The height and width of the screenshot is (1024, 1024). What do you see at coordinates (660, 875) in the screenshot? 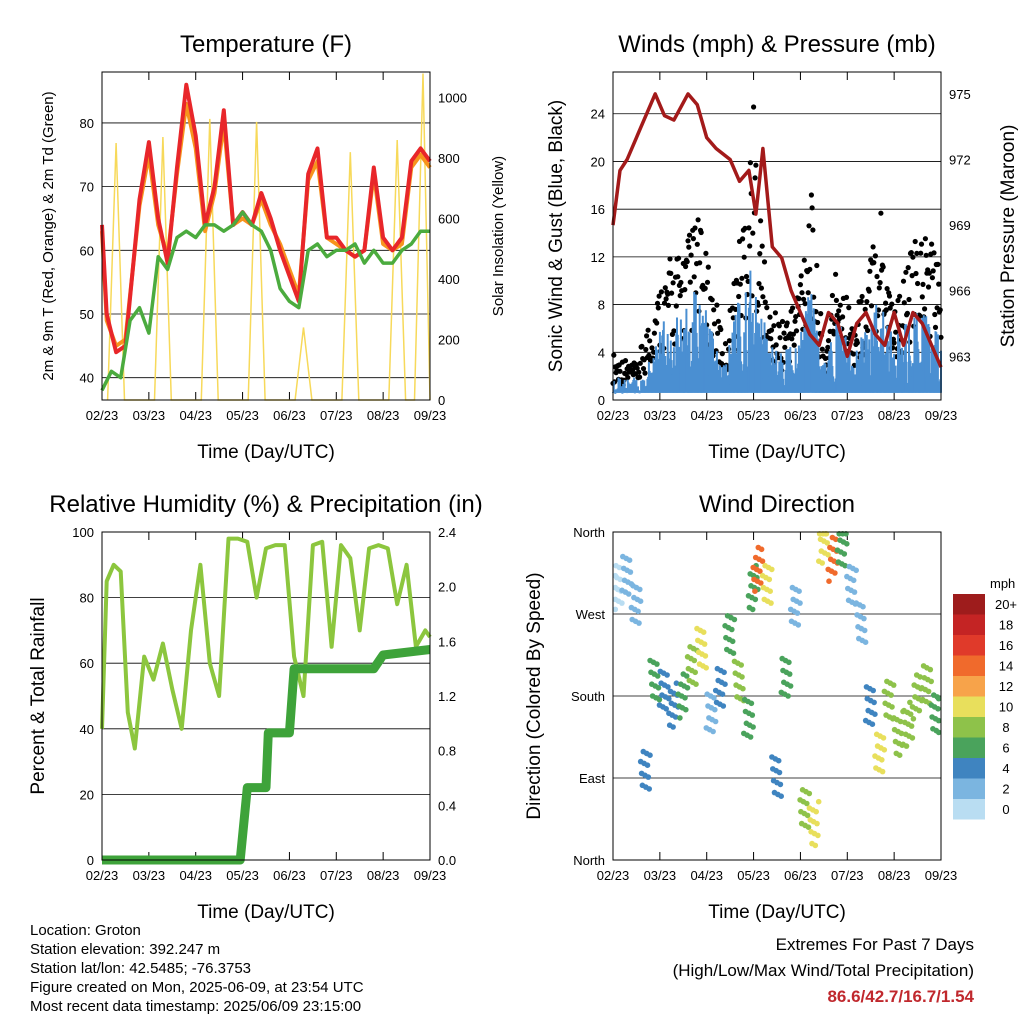
I see `x-tick-label: 03/23` at bounding box center [660, 875].